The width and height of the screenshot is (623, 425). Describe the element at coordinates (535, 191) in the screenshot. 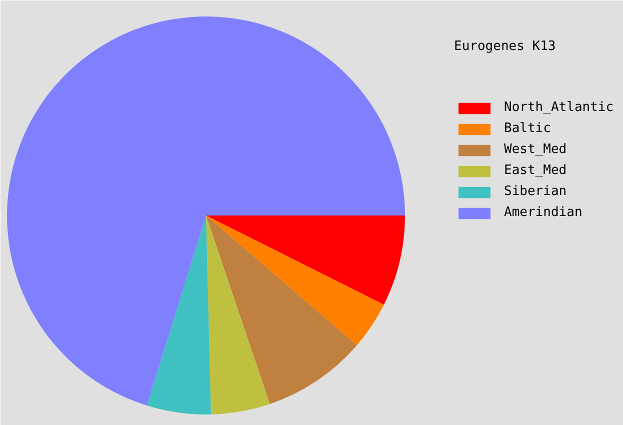

I see `legend-label: Siberian` at that location.